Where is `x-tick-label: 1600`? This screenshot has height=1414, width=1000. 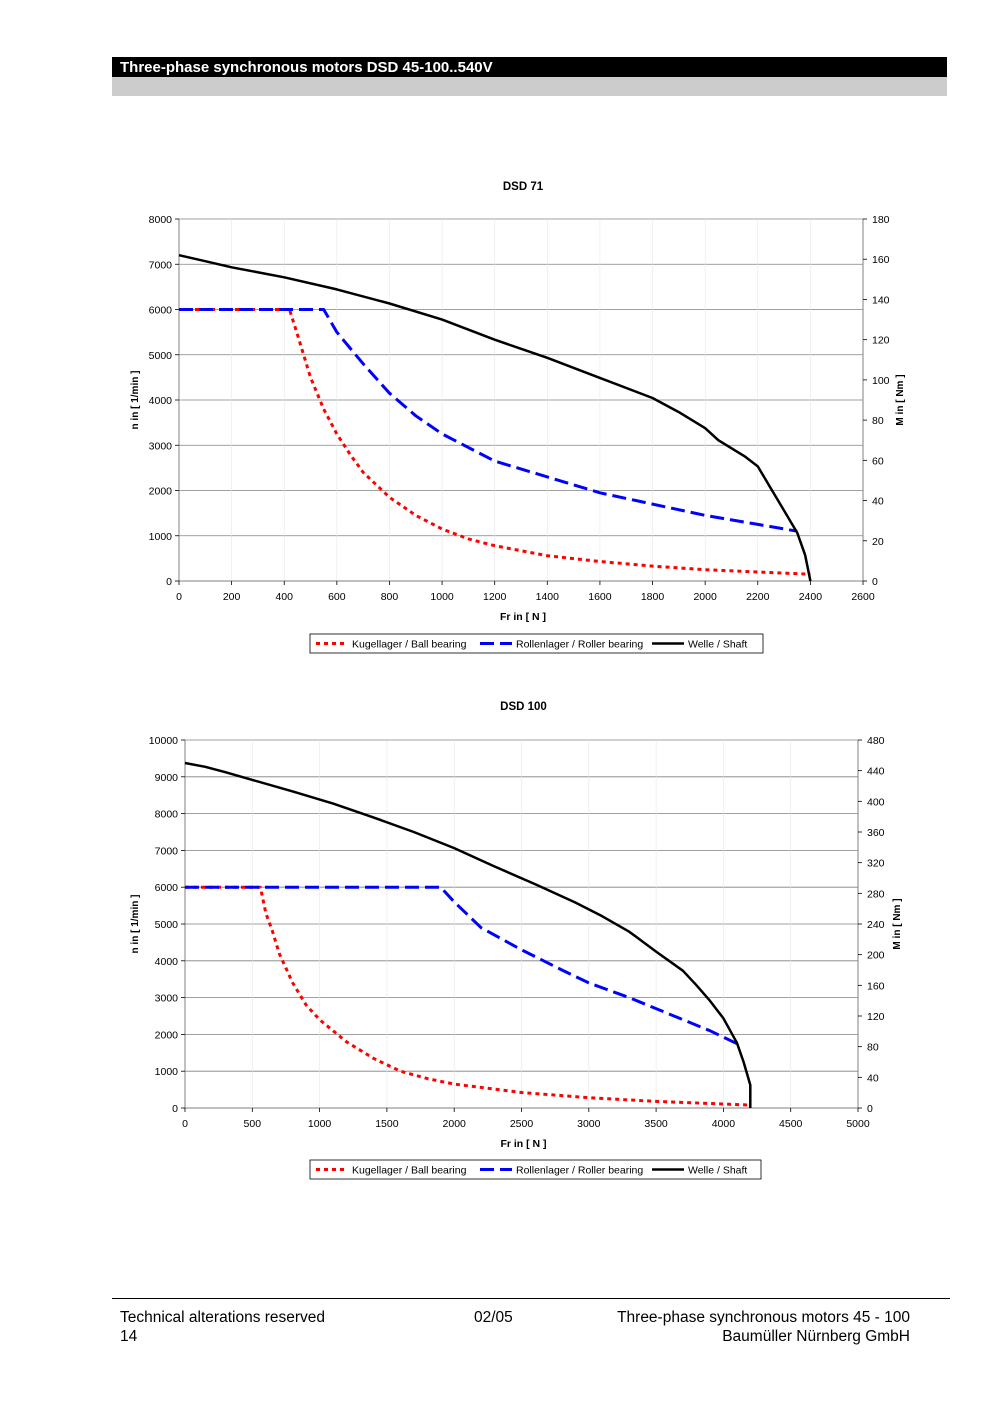
x-tick-label: 1600 is located at coordinates (600, 597).